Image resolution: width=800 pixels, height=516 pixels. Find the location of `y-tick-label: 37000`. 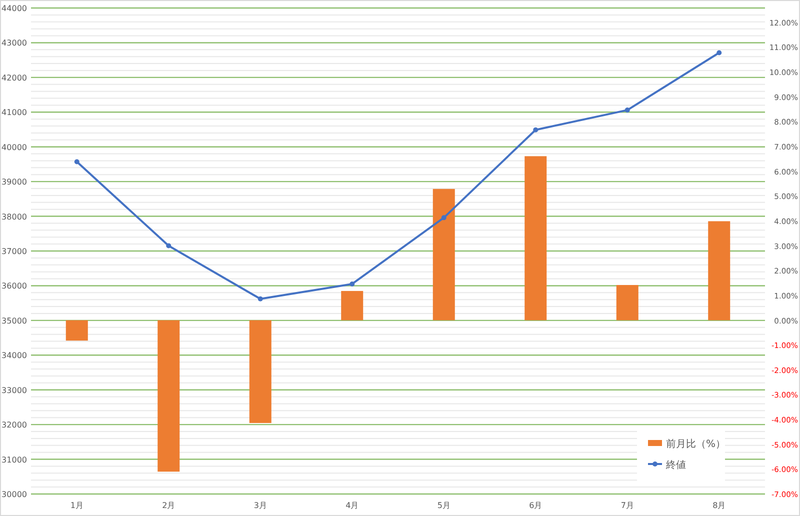

y-tick-label: 37000 is located at coordinates (14, 251).